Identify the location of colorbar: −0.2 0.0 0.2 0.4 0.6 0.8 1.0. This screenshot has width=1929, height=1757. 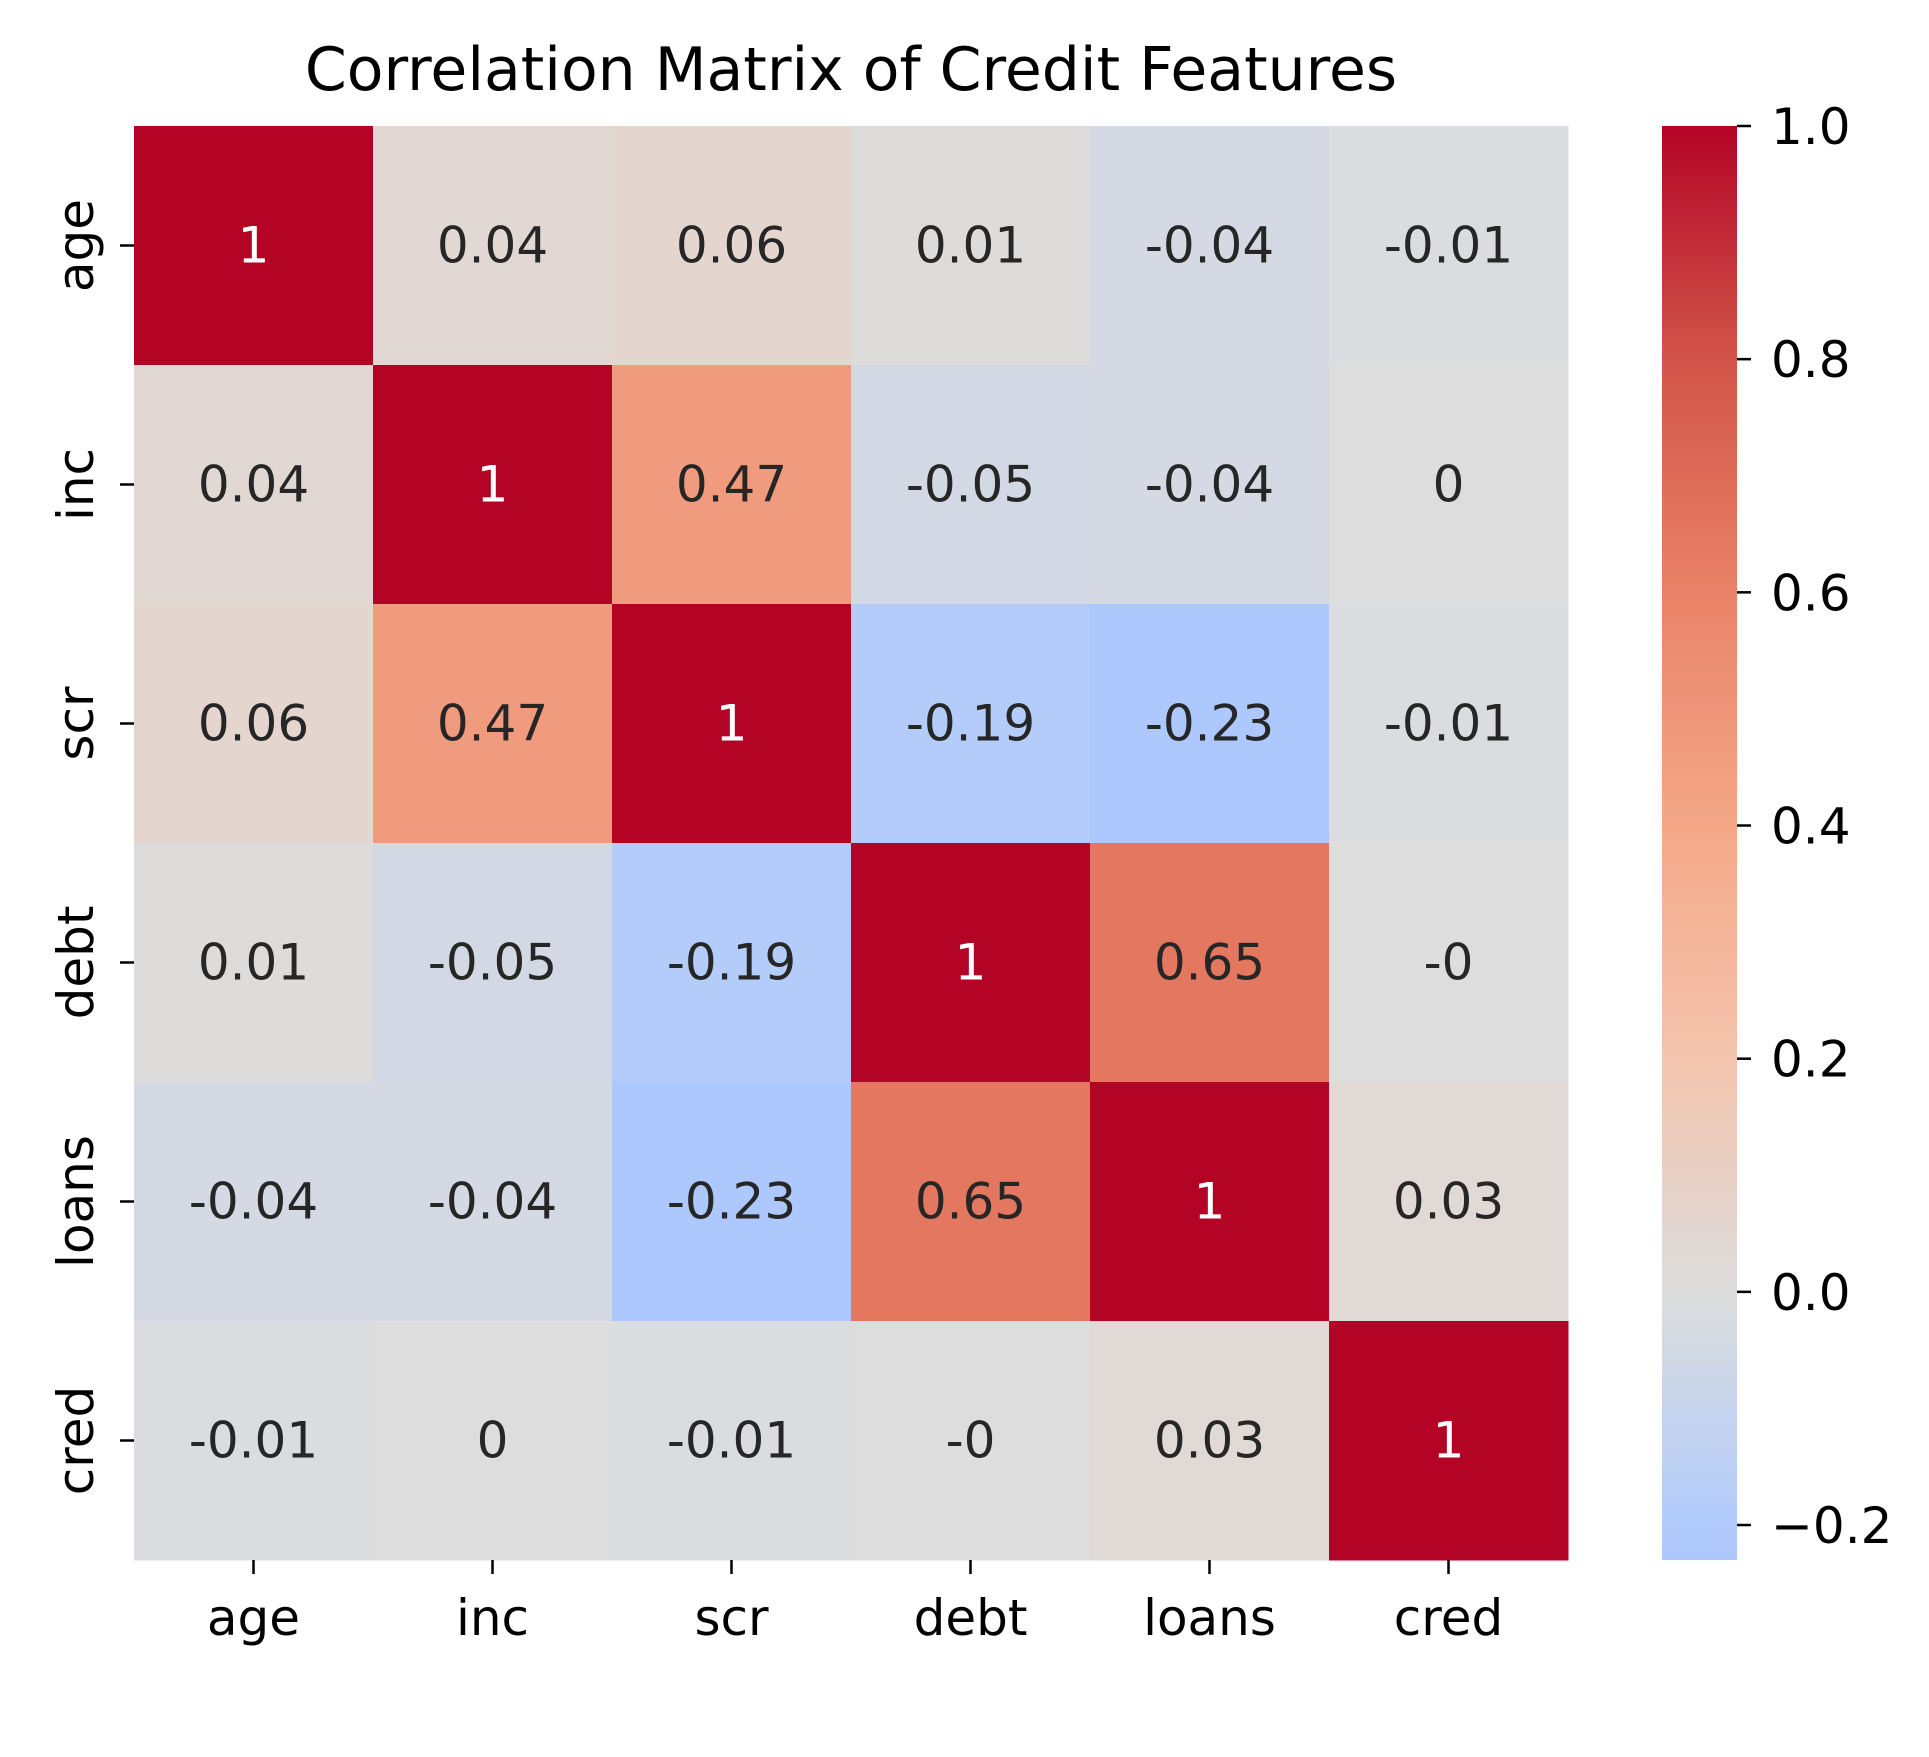
(1777, 829).